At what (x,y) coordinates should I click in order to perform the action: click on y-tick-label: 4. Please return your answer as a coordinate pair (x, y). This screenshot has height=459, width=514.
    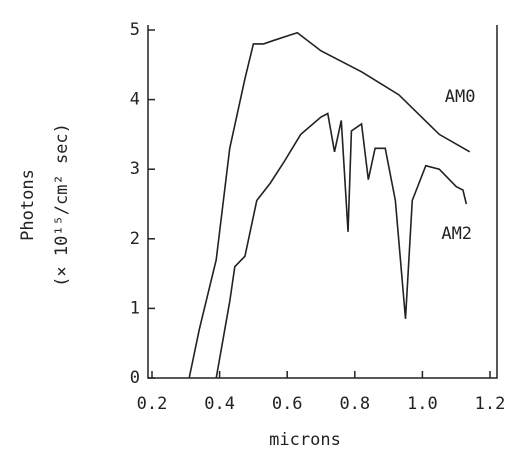
    Looking at the image, I should click on (135, 100).